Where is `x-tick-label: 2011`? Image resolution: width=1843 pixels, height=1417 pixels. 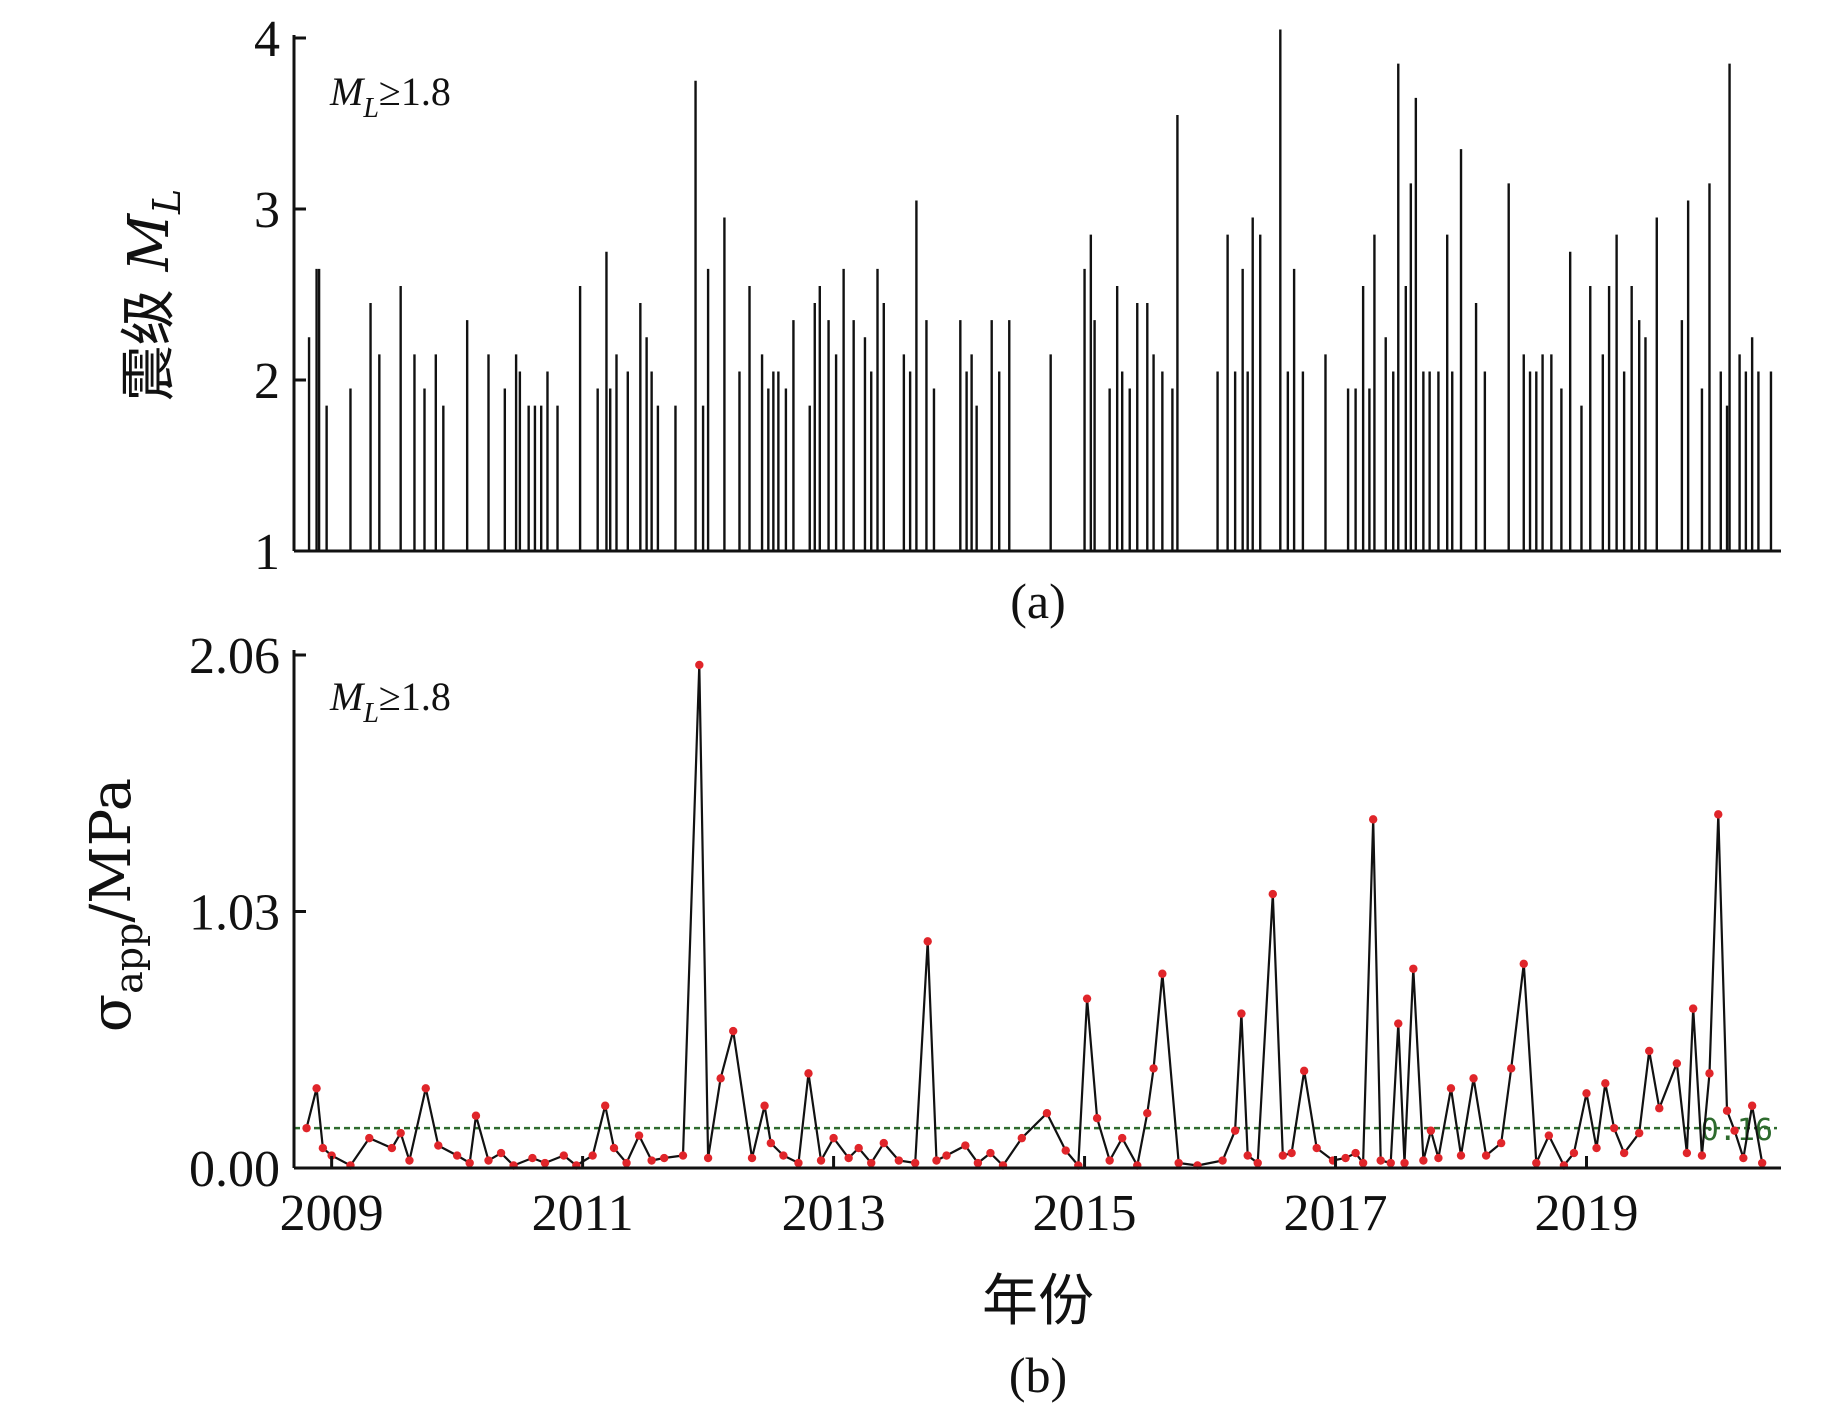 x-tick-label: 2011 is located at coordinates (583, 1213).